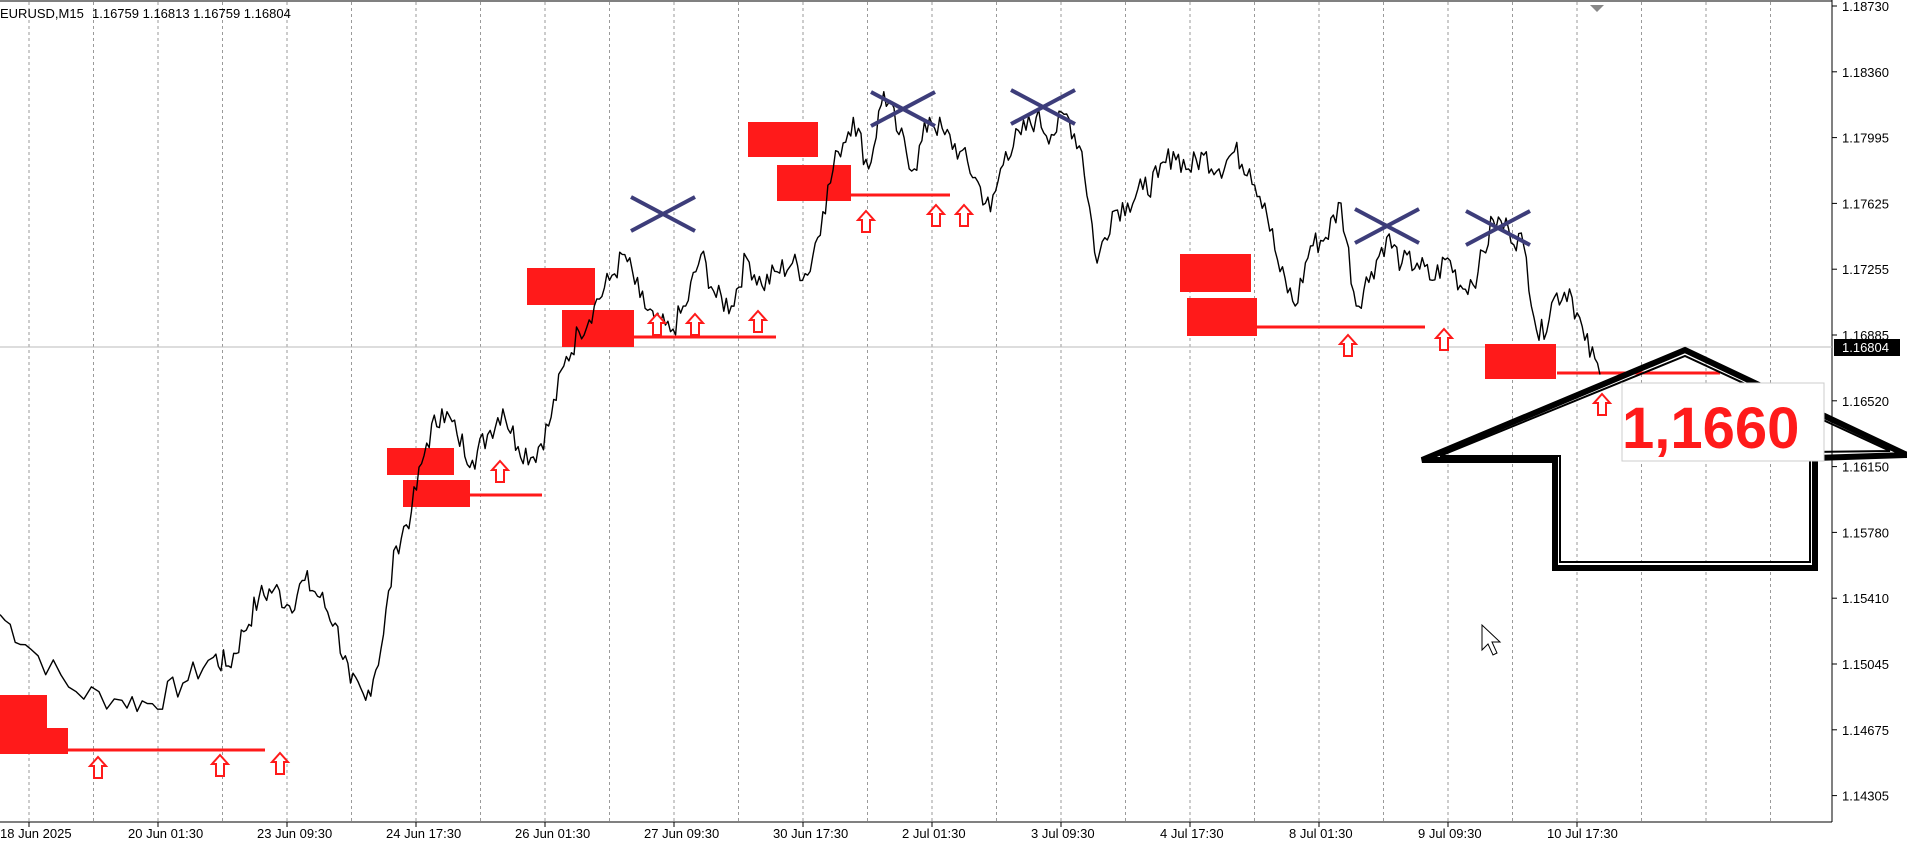 The image size is (1907, 841). I want to click on target-price-label: 1,1660, so click(1710, 428).